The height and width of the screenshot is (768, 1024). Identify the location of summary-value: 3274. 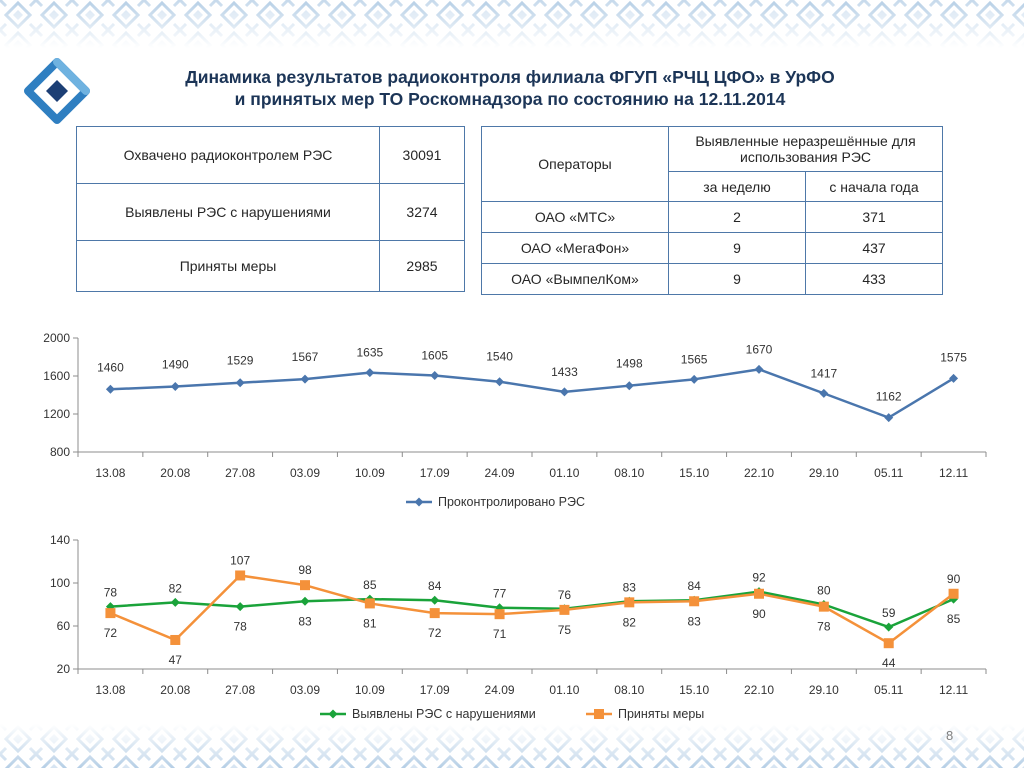
(422, 212).